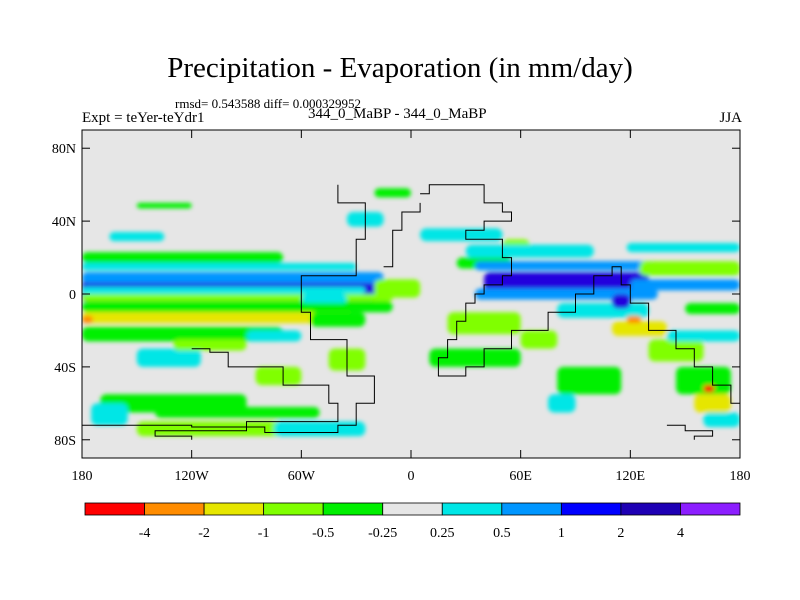 This screenshot has height=600, width=800. I want to click on colorbar-label-0: -4, so click(145, 533).